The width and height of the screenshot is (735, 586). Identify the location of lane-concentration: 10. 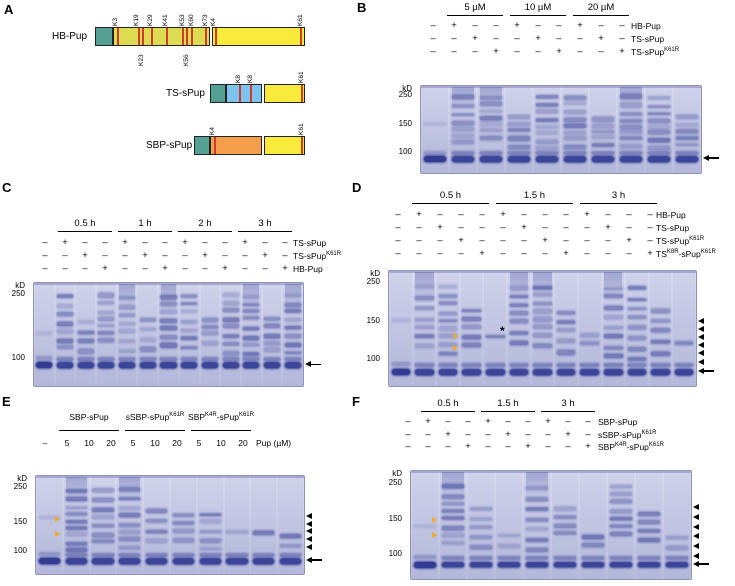
(221, 443).